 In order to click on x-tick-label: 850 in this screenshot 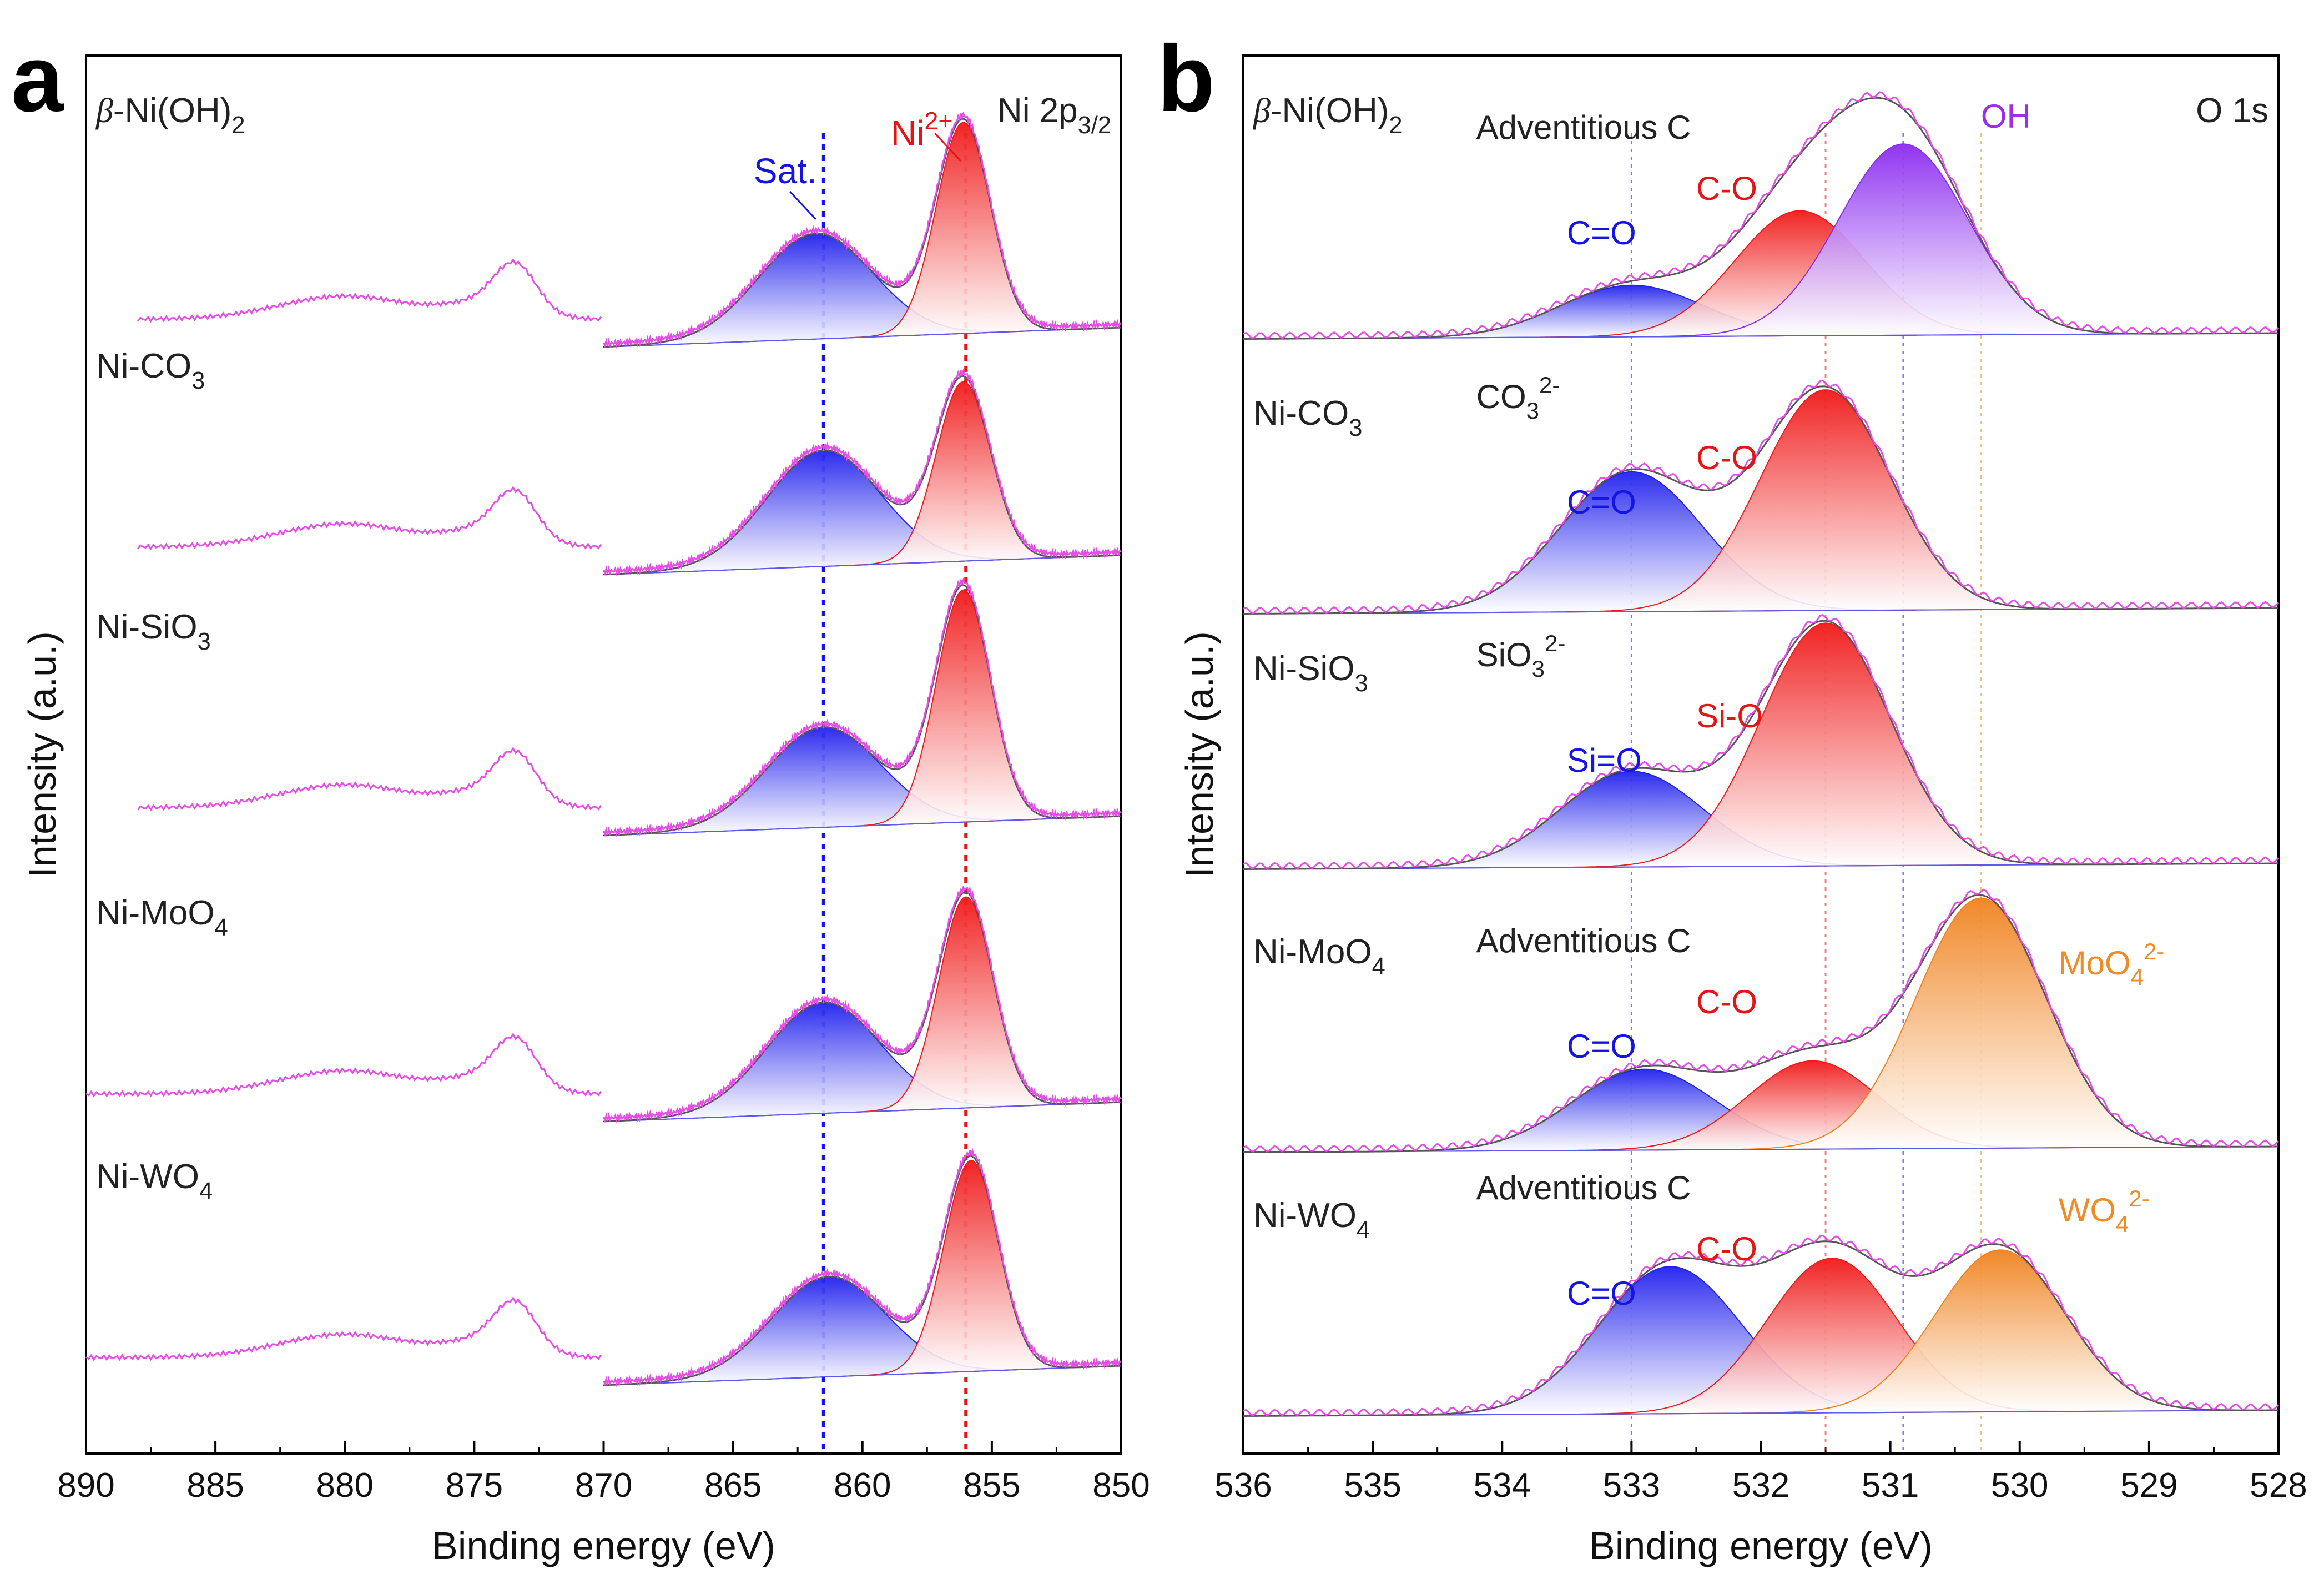, I will do `click(1121, 1485)`.